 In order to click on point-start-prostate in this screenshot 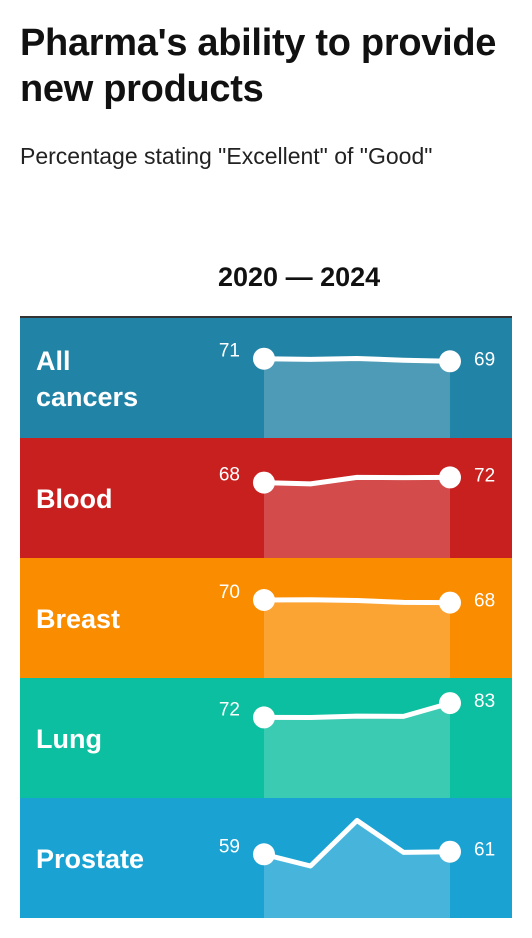, I will do `click(264, 854)`.